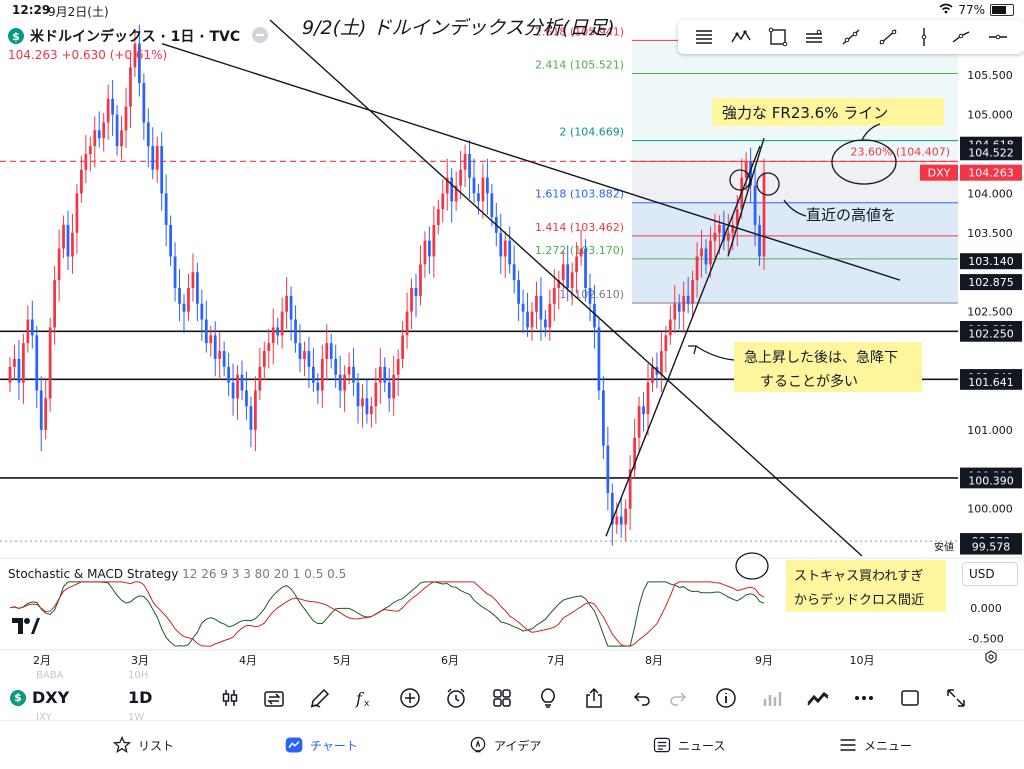  I want to click on ray-tool-icon, so click(961, 37).